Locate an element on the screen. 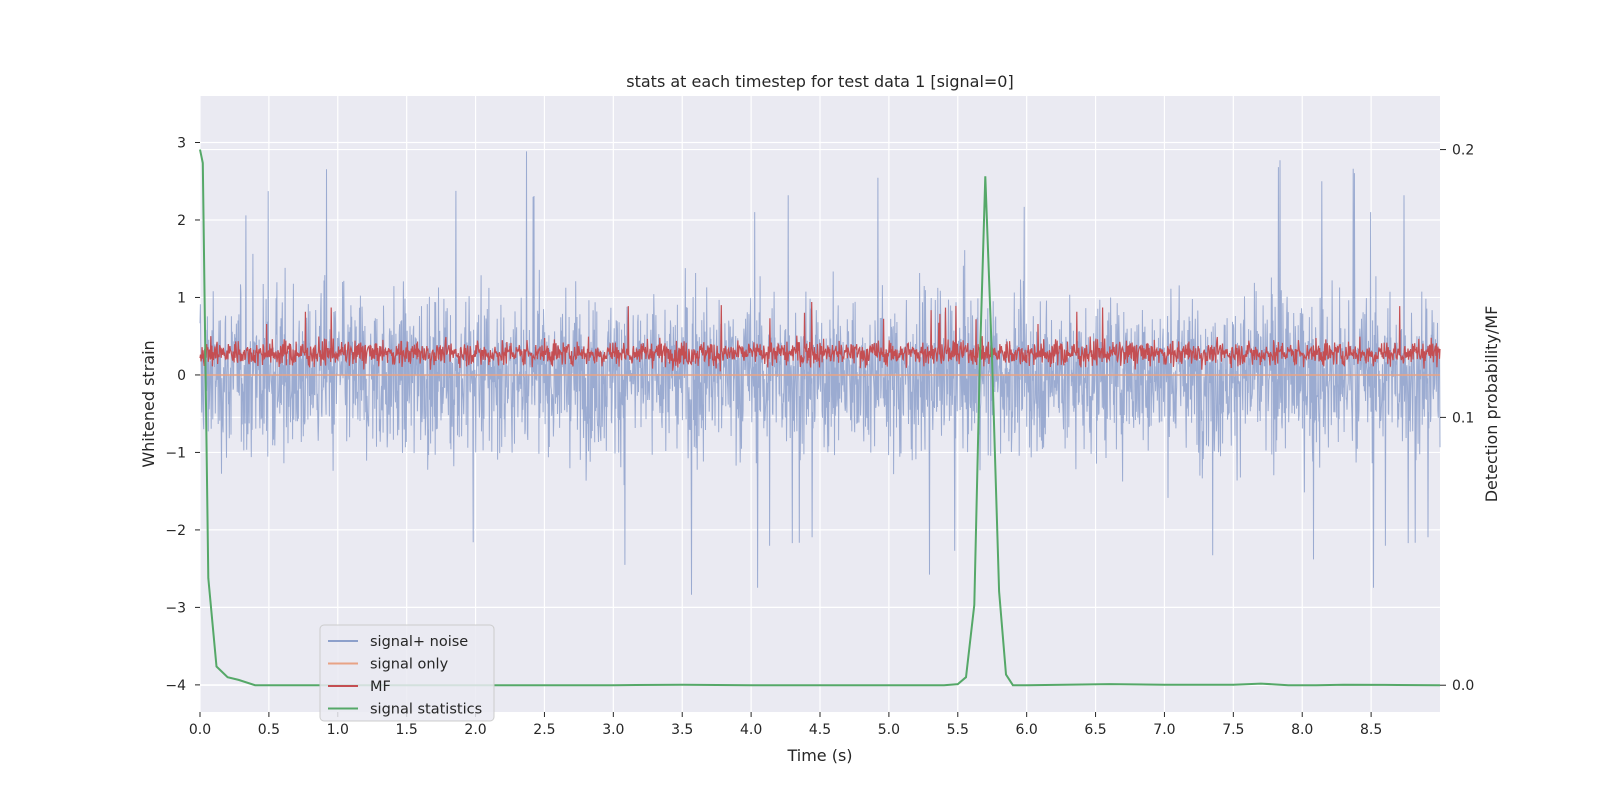  y2-tick-label: 0.1 is located at coordinates (1463, 418).